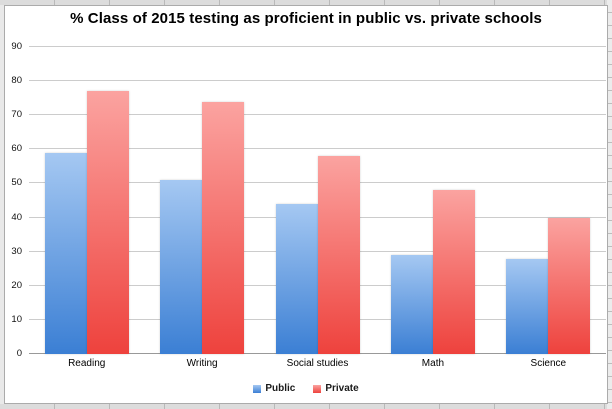 The height and width of the screenshot is (409, 612). I want to click on legend-label: Public, so click(280, 388).